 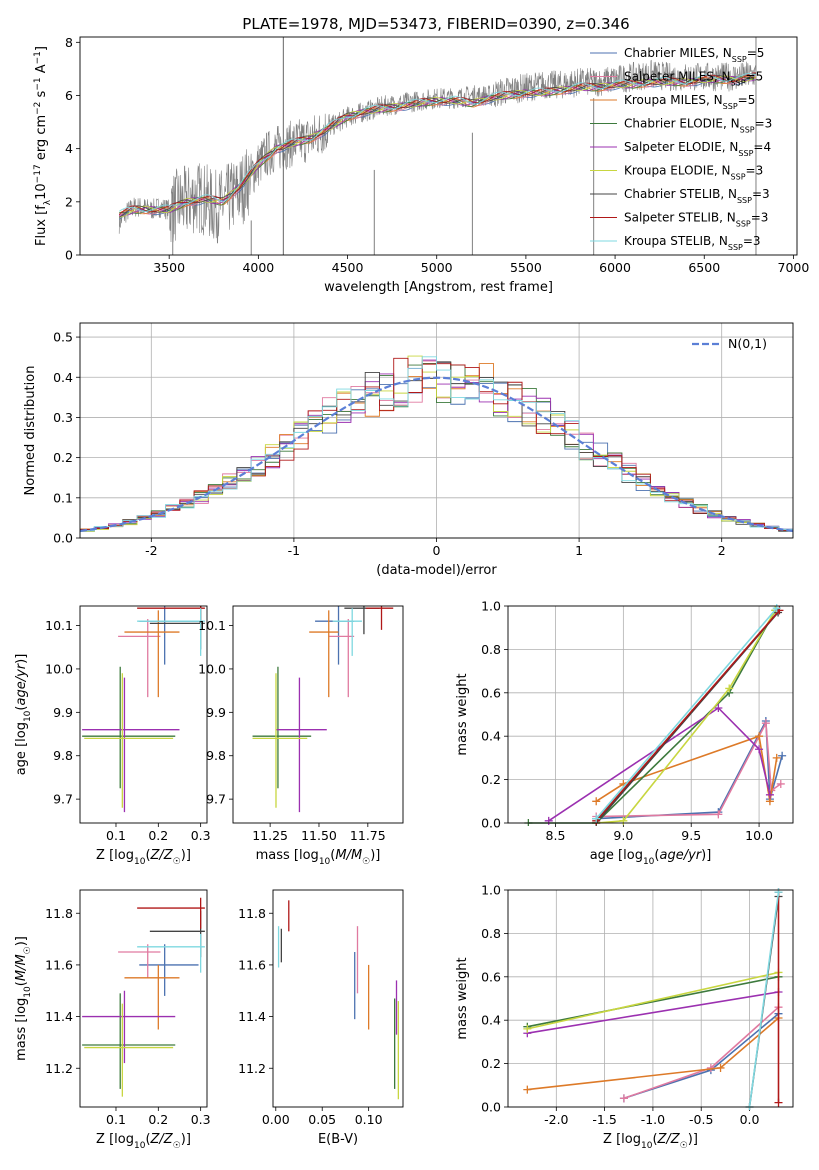 I want to click on x-tick-label: 0.00, so click(x=276, y=1119).